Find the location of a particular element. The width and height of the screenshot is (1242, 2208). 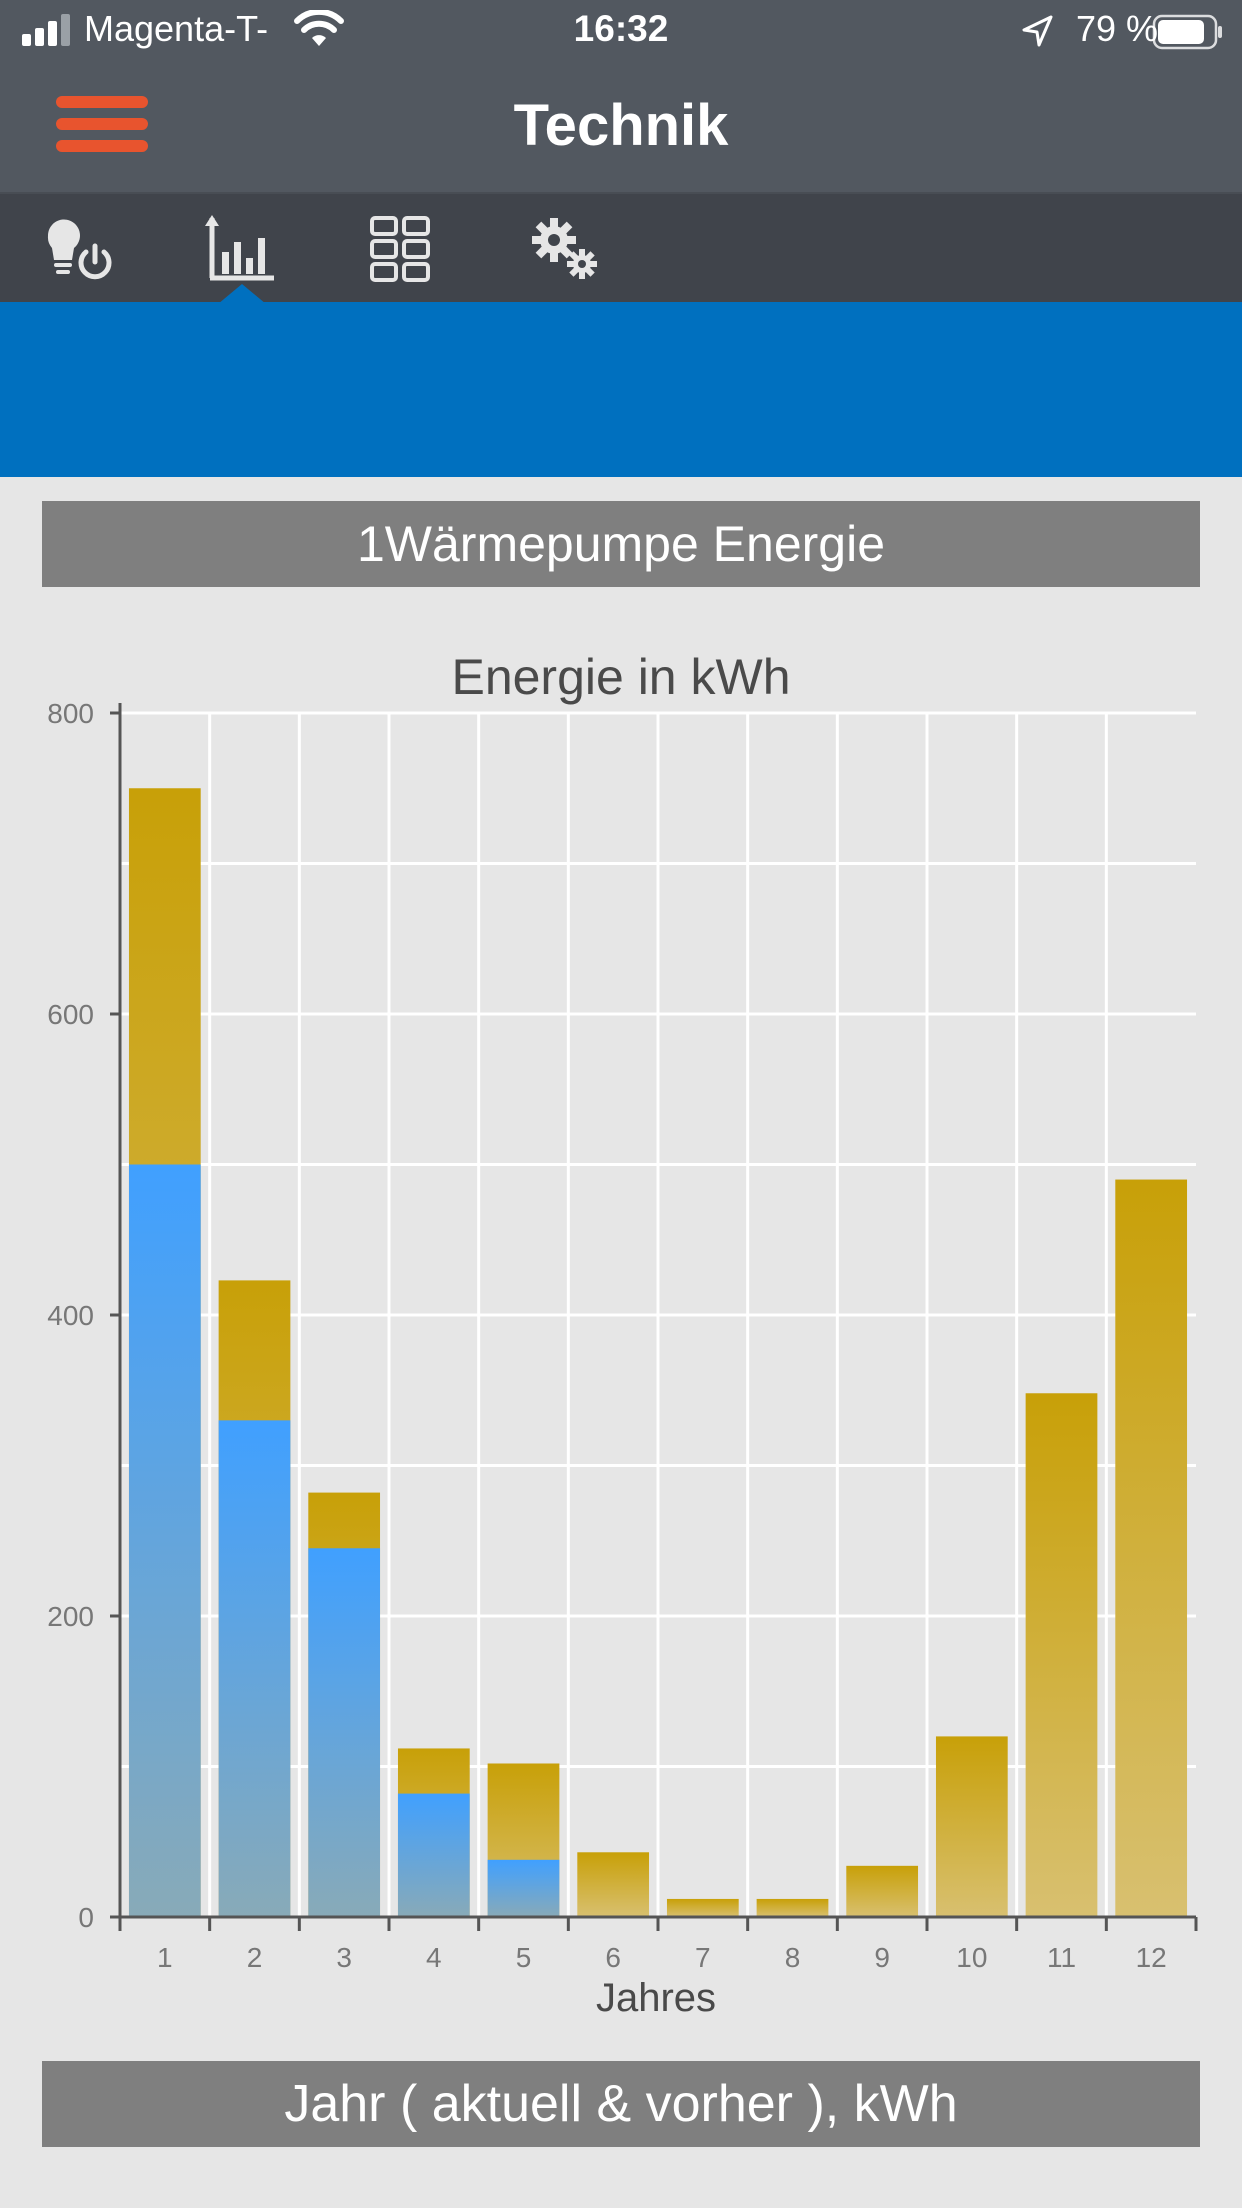

x-tick-label: 9 is located at coordinates (882, 1957).